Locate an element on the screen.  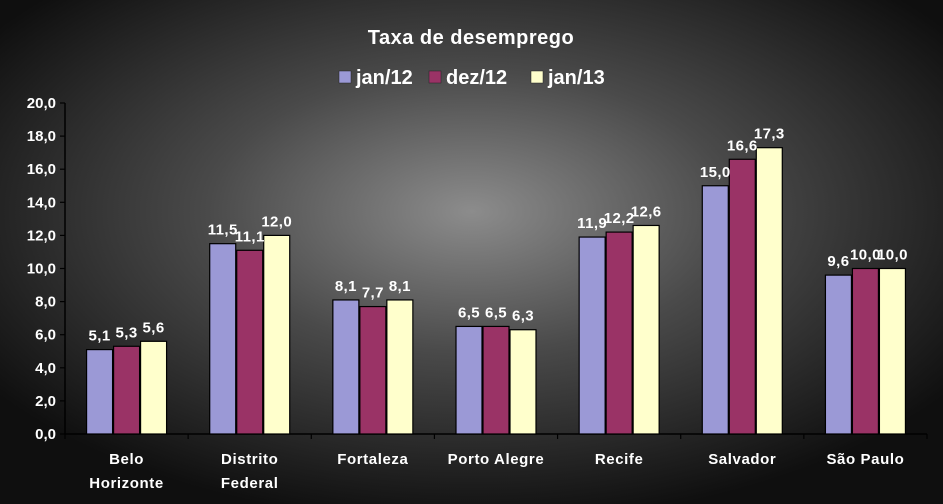
x-category-label: Recife is located at coordinates (619, 459).